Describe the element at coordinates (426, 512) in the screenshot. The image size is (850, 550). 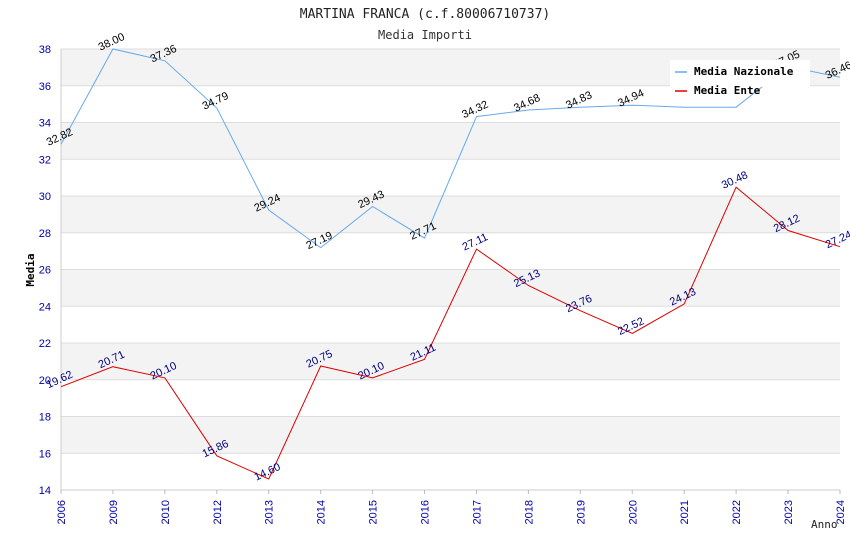
I see `x-tick-label: 2016` at that location.